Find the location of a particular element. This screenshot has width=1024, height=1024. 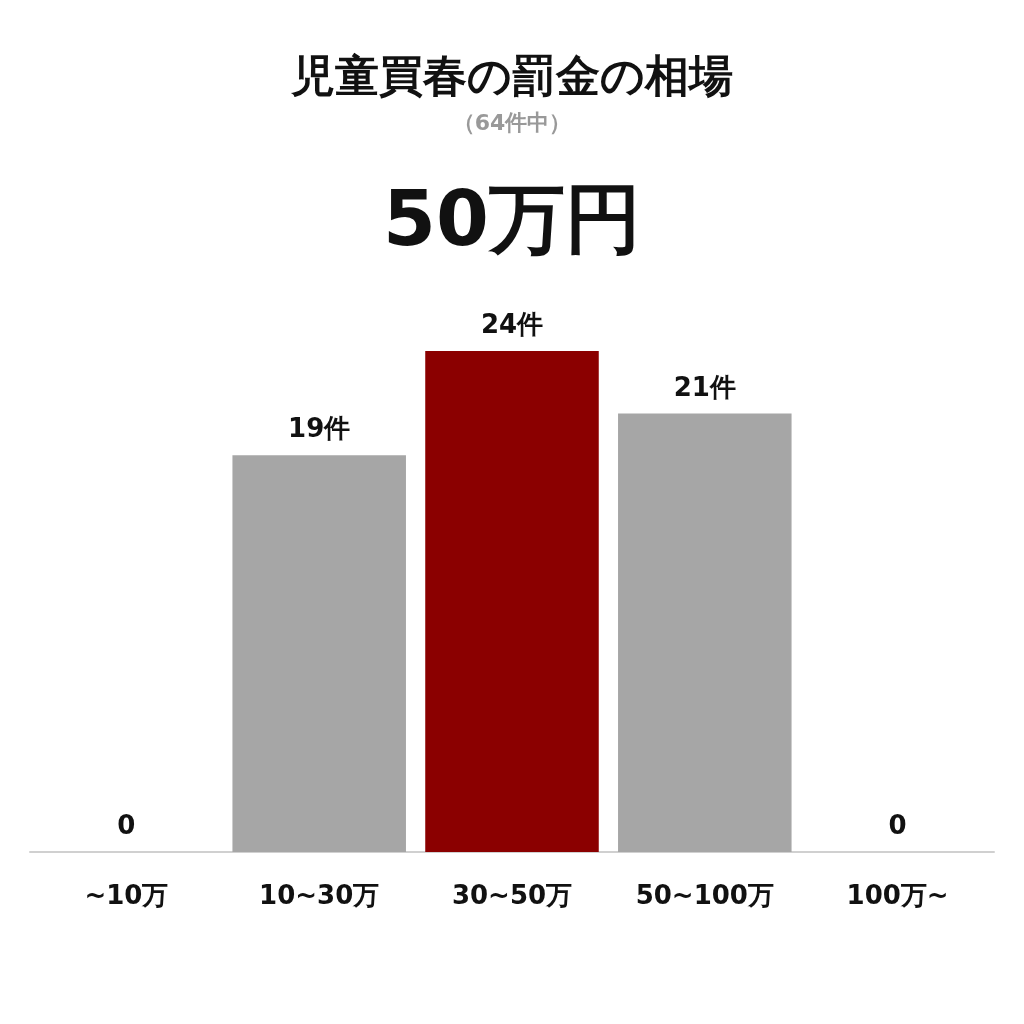

data-label: 21件 is located at coordinates (704, 386).